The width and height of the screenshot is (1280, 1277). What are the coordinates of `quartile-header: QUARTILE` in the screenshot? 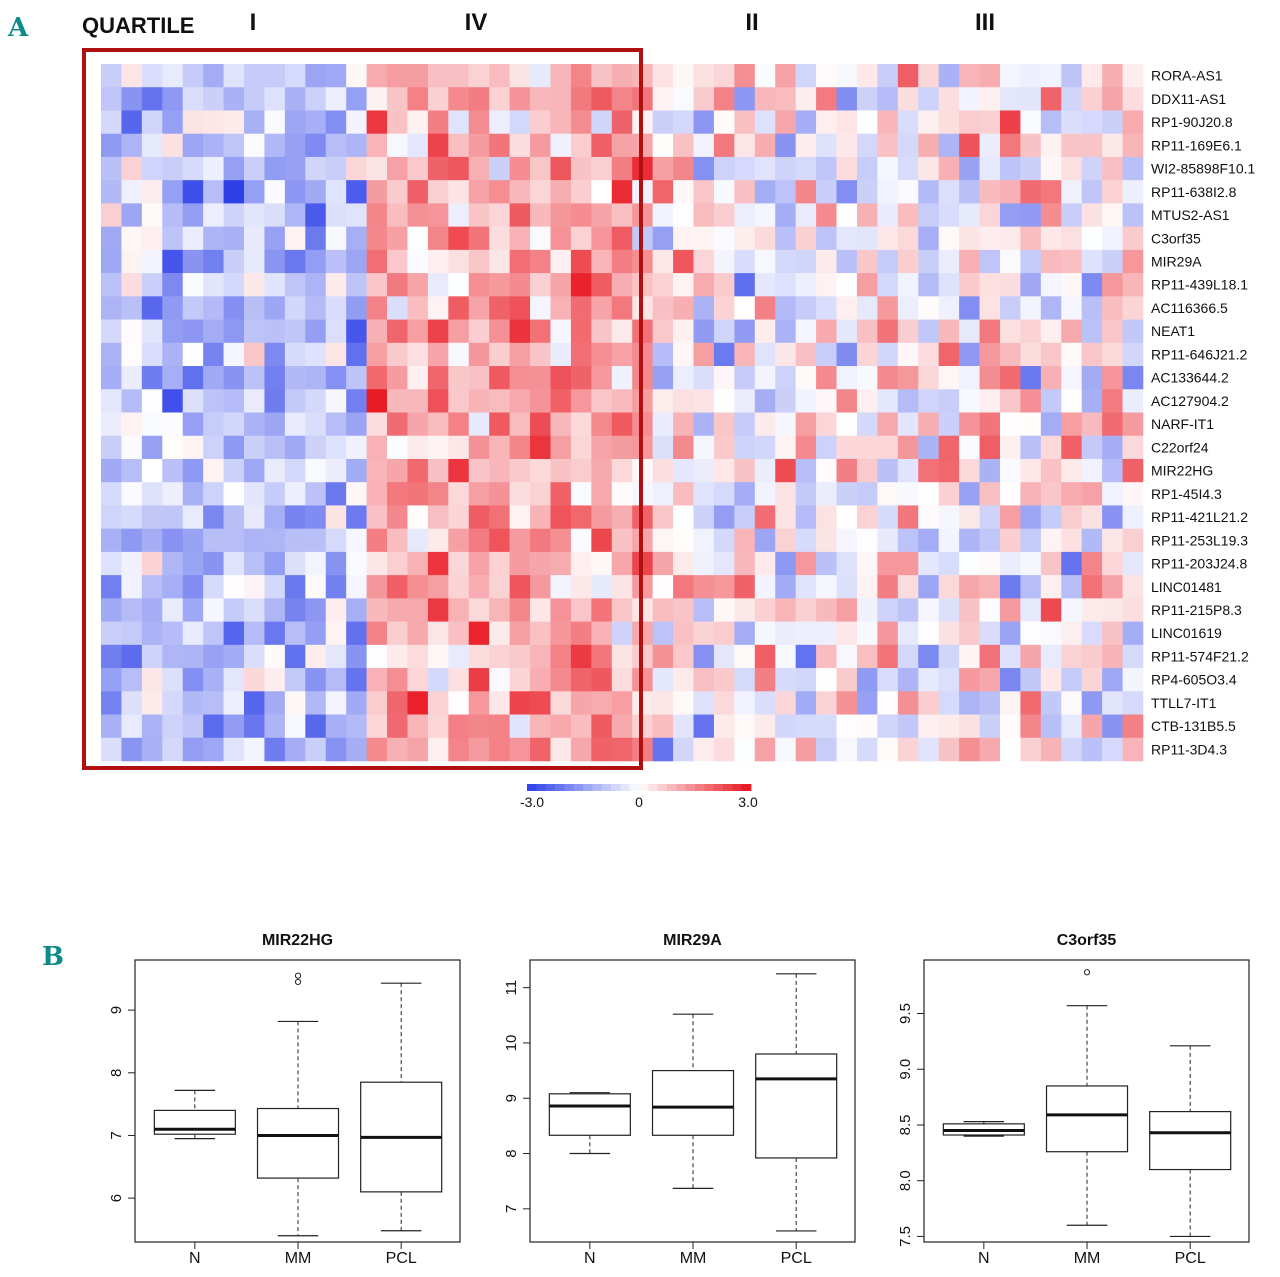 It's located at (138, 25).